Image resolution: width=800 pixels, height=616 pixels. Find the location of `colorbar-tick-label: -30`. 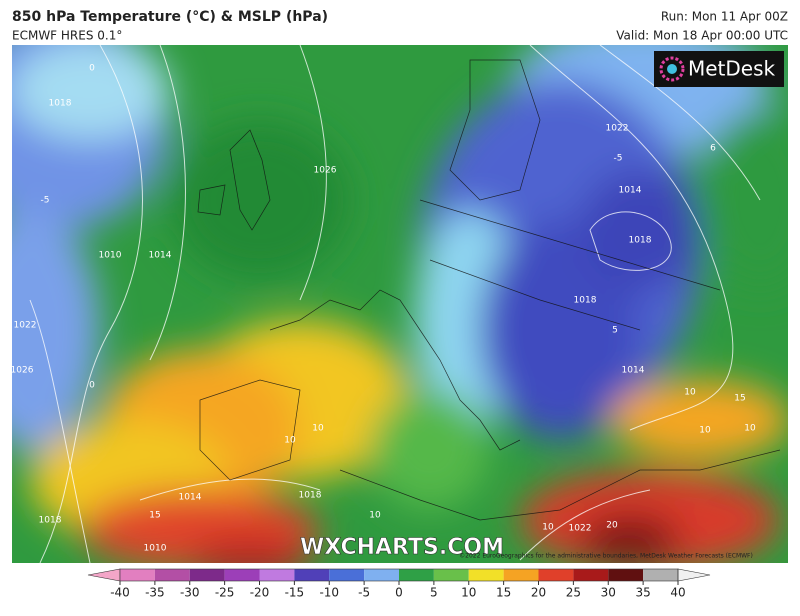

colorbar-tick-label: -30 is located at coordinates (190, 593).